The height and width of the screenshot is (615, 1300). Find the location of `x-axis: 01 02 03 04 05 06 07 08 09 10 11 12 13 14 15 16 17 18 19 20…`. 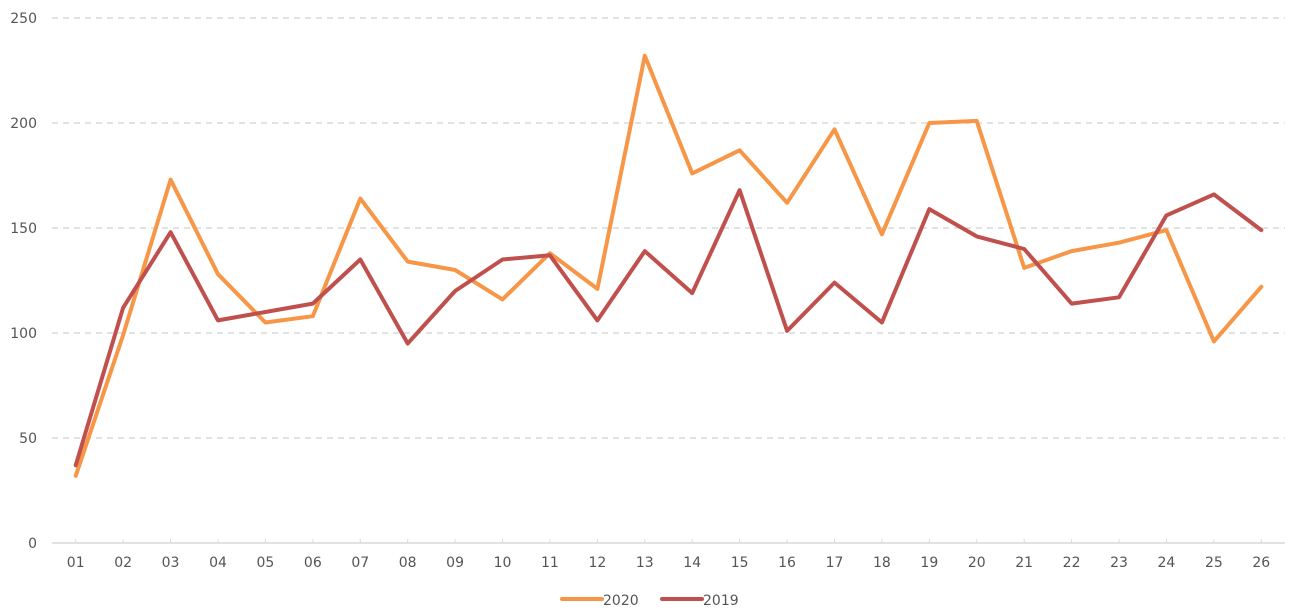

x-axis: 01 02 03 04 05 06 07 08 09 10 11 12 13 14 15 16 17 18 19 20… is located at coordinates (668, 555).